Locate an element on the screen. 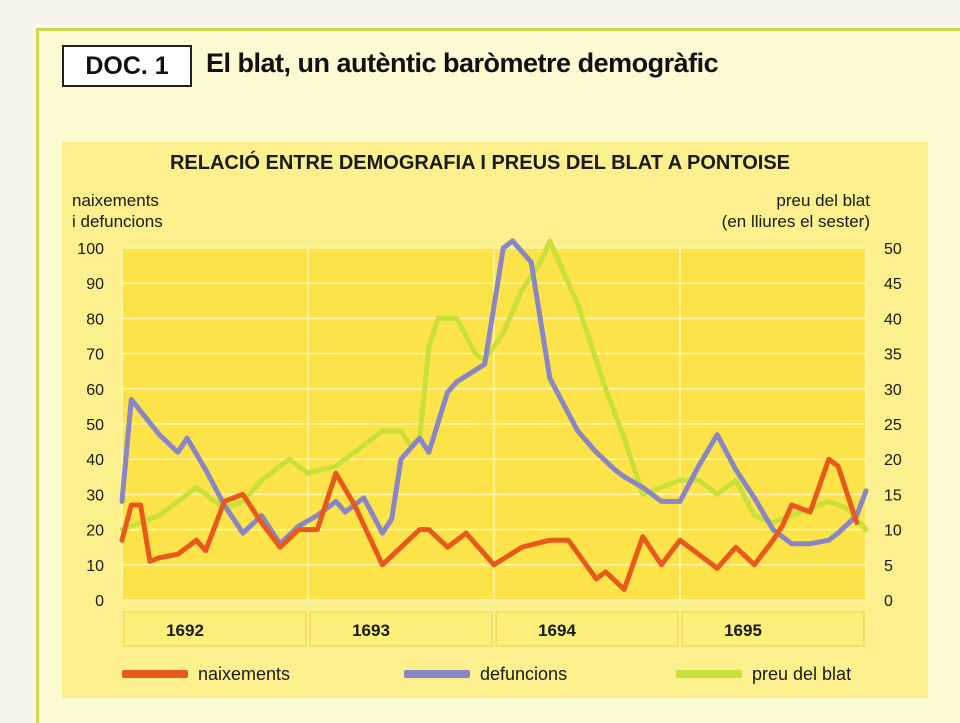 The width and height of the screenshot is (960, 723). right-tick-label: 30 is located at coordinates (893, 390).